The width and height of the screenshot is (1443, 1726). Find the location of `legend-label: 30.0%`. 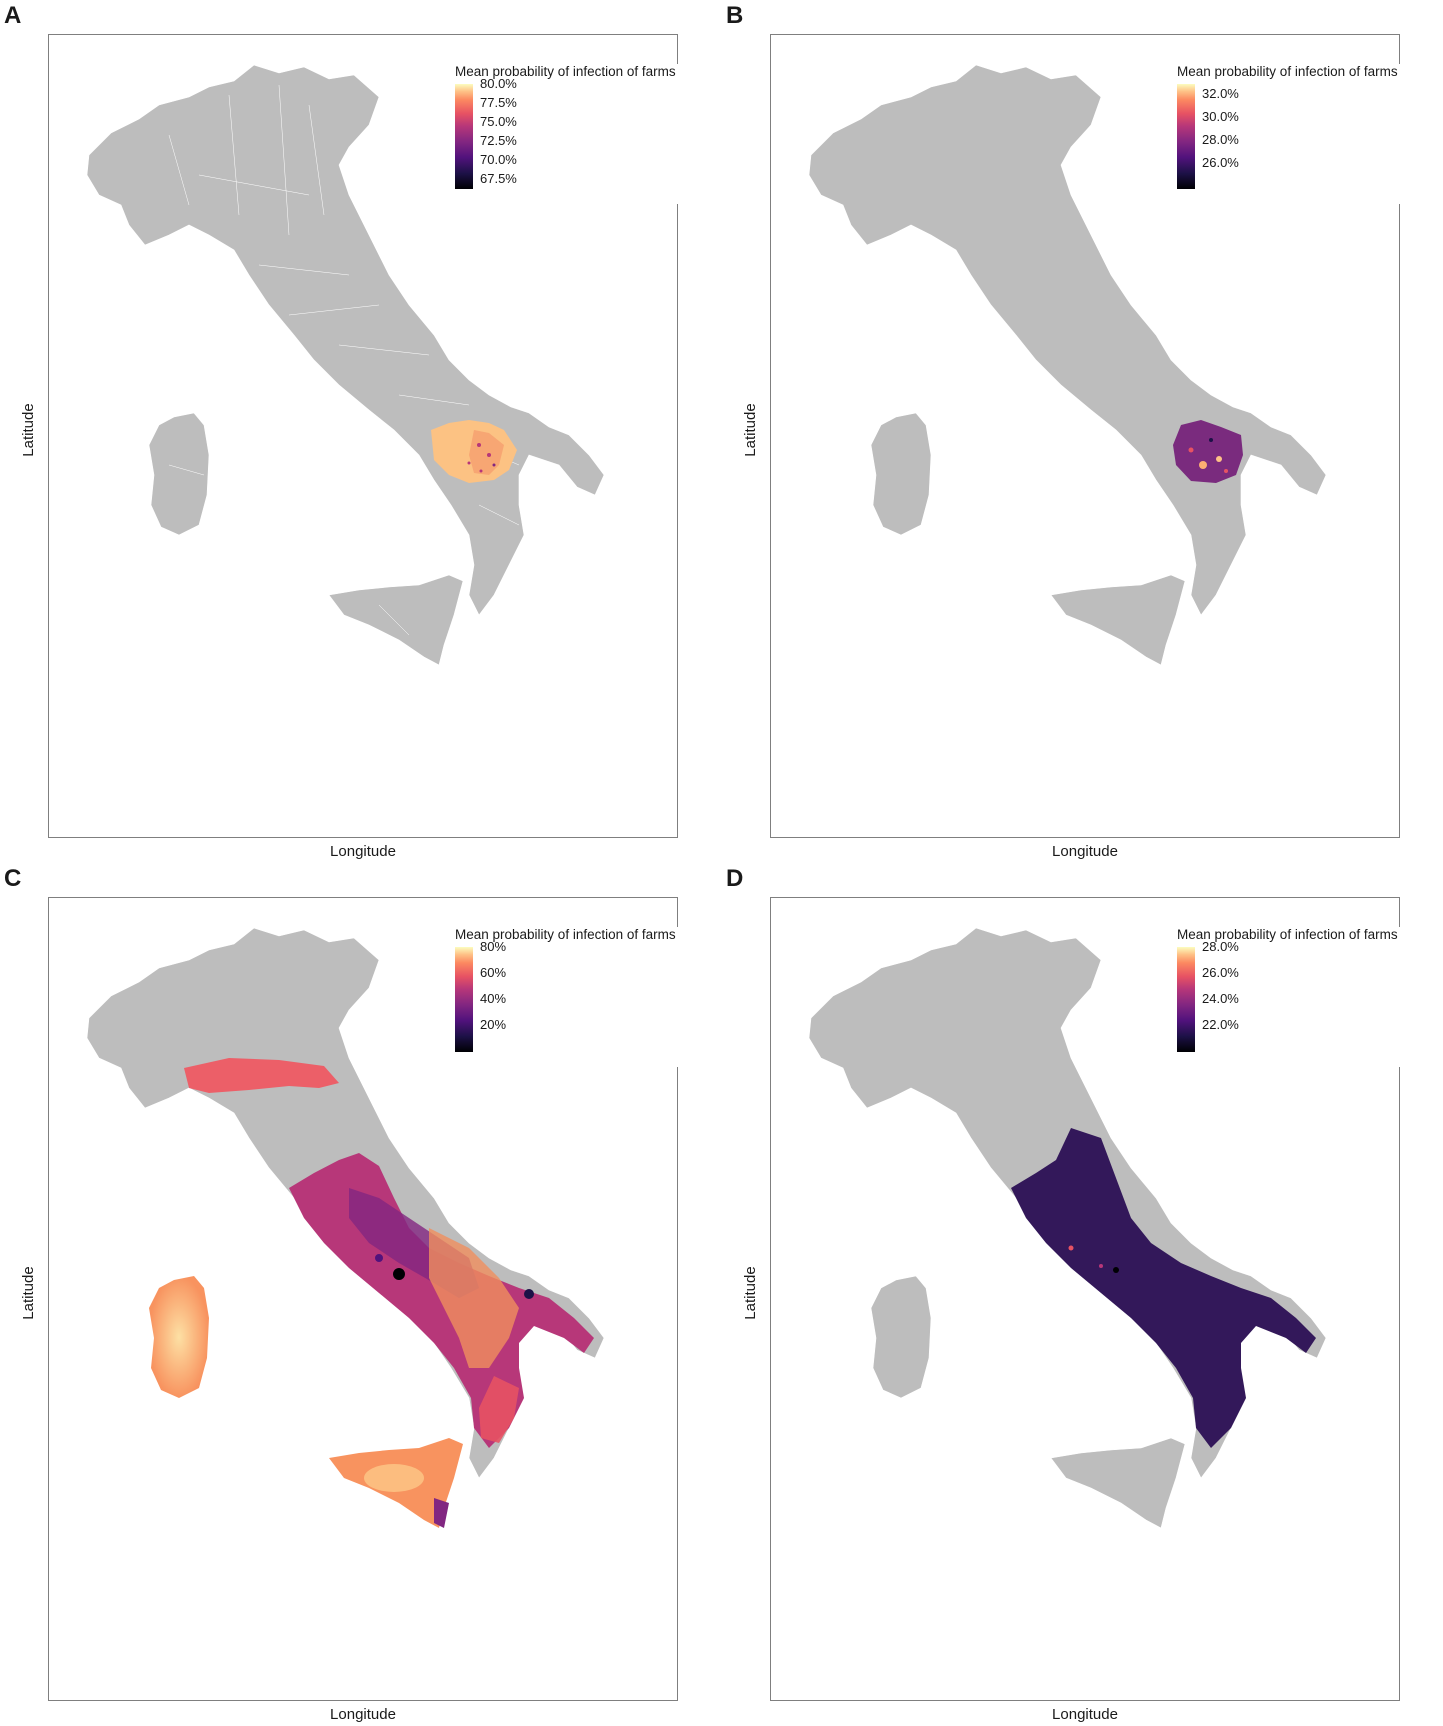

legend-label: 30.0% is located at coordinates (1220, 116).